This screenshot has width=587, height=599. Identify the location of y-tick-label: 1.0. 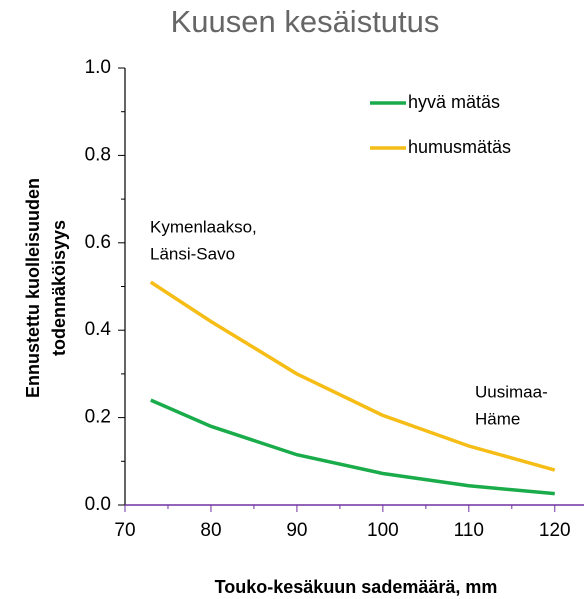
(98, 67).